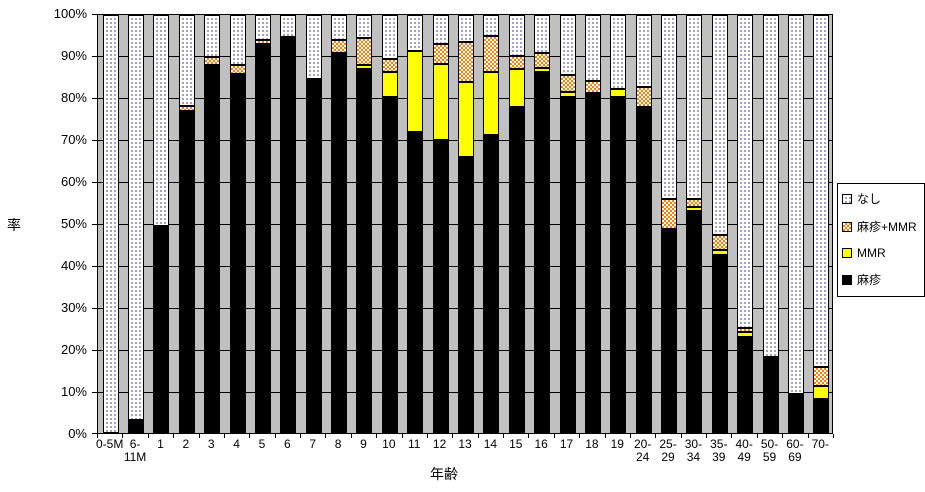 This screenshot has width=925, height=492. I want to click on x-axis-tick-label-0-5M: 0-5M, so click(110, 444).